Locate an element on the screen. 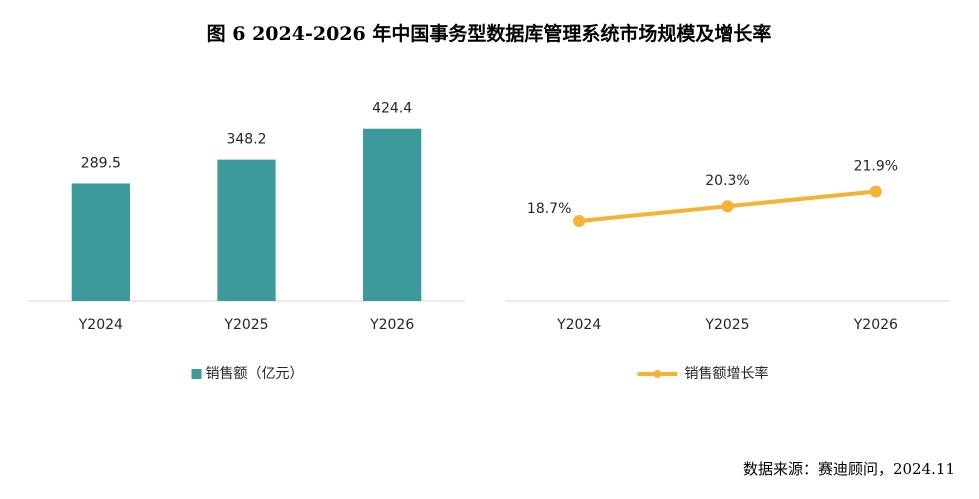  chart-title: 图 6 2024-2026 年中国事务型数据库管理系统市场规模及增长率 is located at coordinates (489, 33).